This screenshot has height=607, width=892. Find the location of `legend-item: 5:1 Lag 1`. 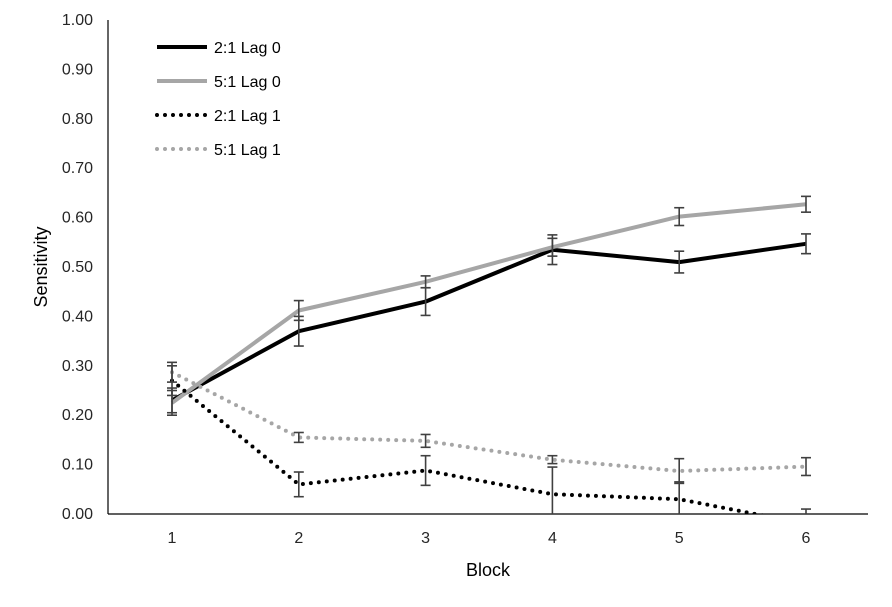

legend-item: 5:1 Lag 1 is located at coordinates (218, 150).